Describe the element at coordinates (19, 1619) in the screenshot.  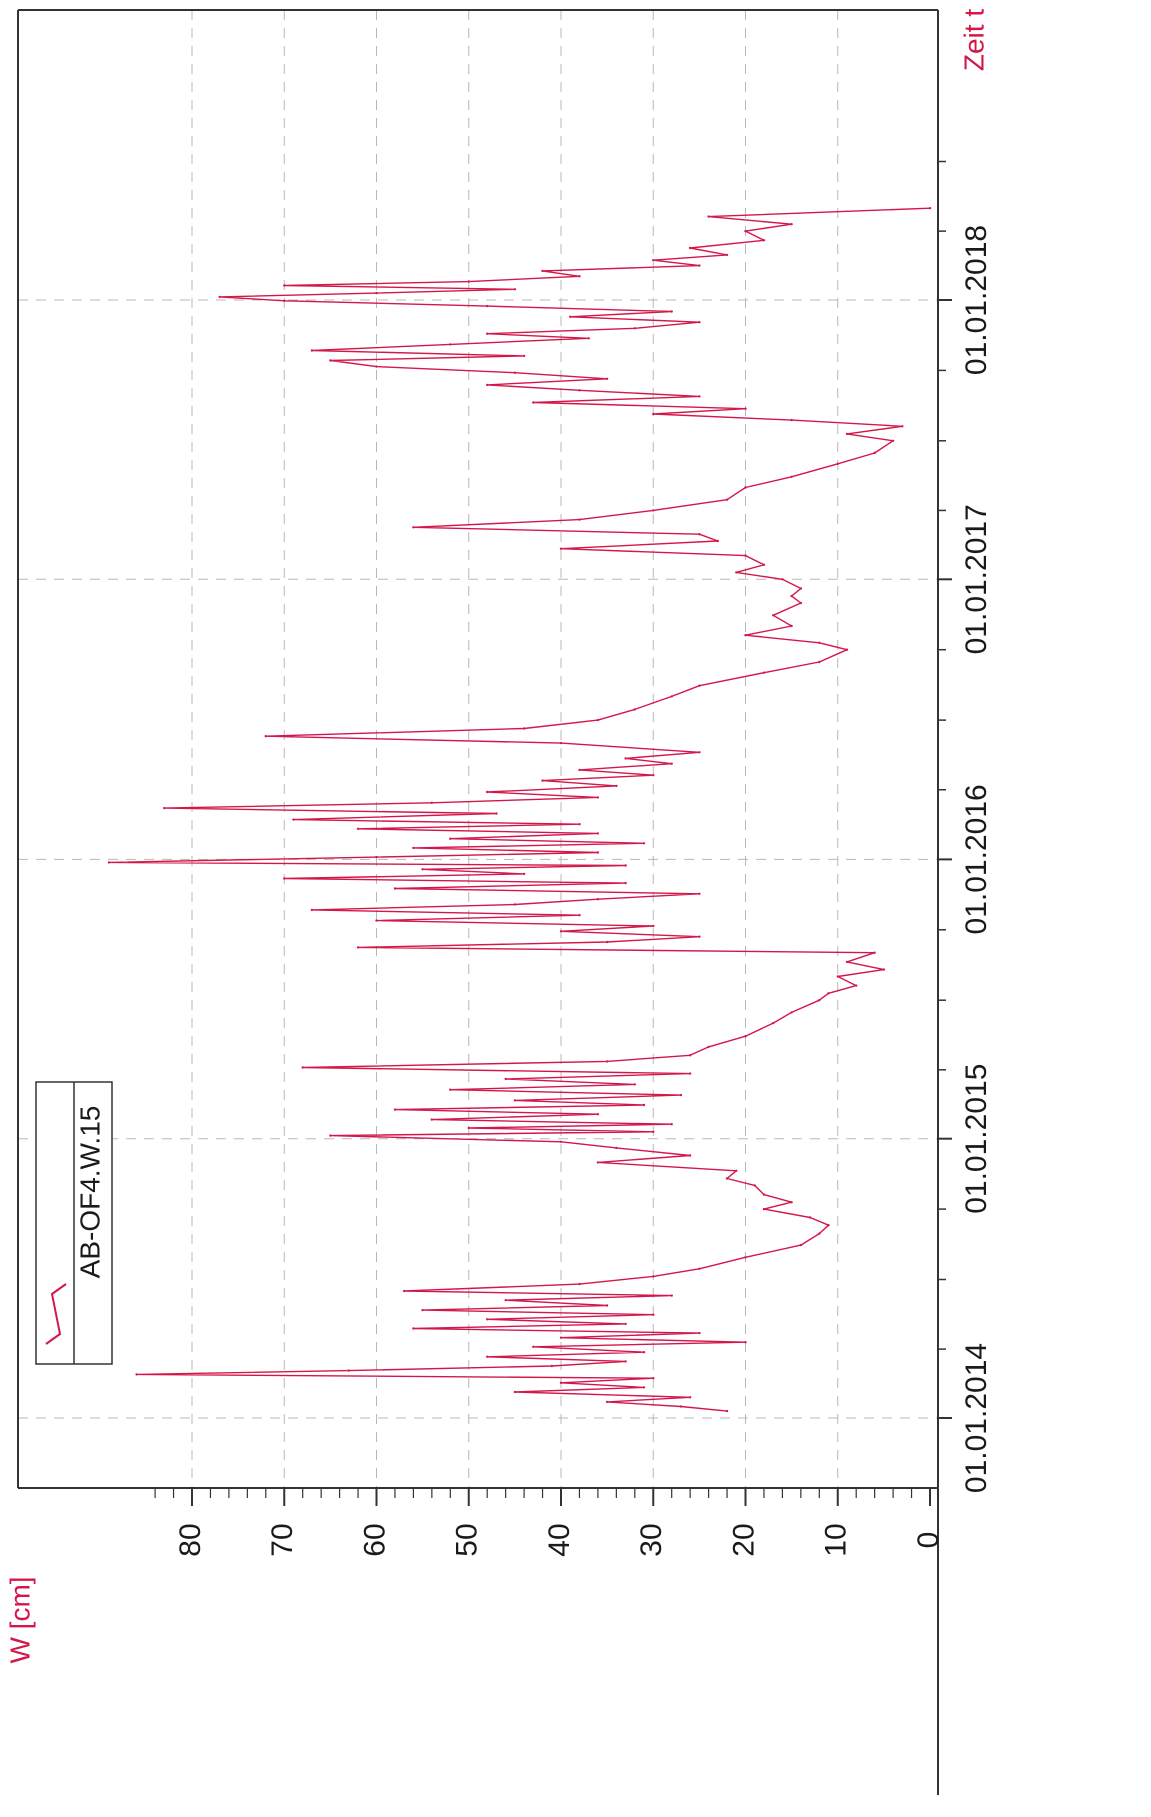
I see `y-axis-title: W [cm]` at that location.